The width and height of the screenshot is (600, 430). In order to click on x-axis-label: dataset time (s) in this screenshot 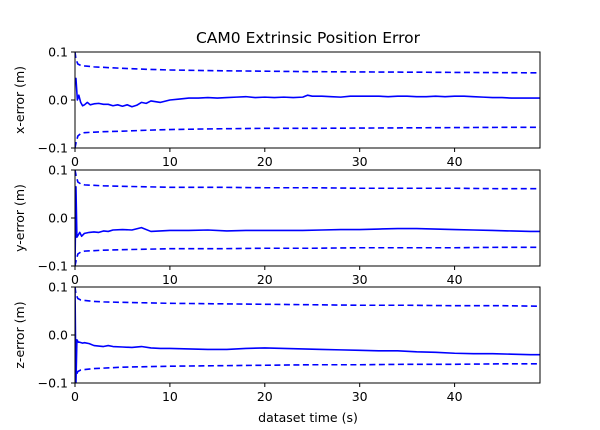, I will do `click(308, 417)`.